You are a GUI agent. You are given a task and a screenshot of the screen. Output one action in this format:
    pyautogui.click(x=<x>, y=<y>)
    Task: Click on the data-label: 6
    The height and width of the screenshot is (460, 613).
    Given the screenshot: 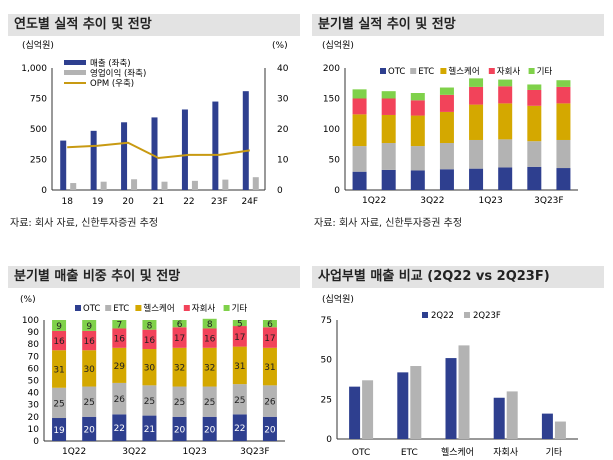 What is the action you would take?
    pyautogui.click(x=270, y=325)
    